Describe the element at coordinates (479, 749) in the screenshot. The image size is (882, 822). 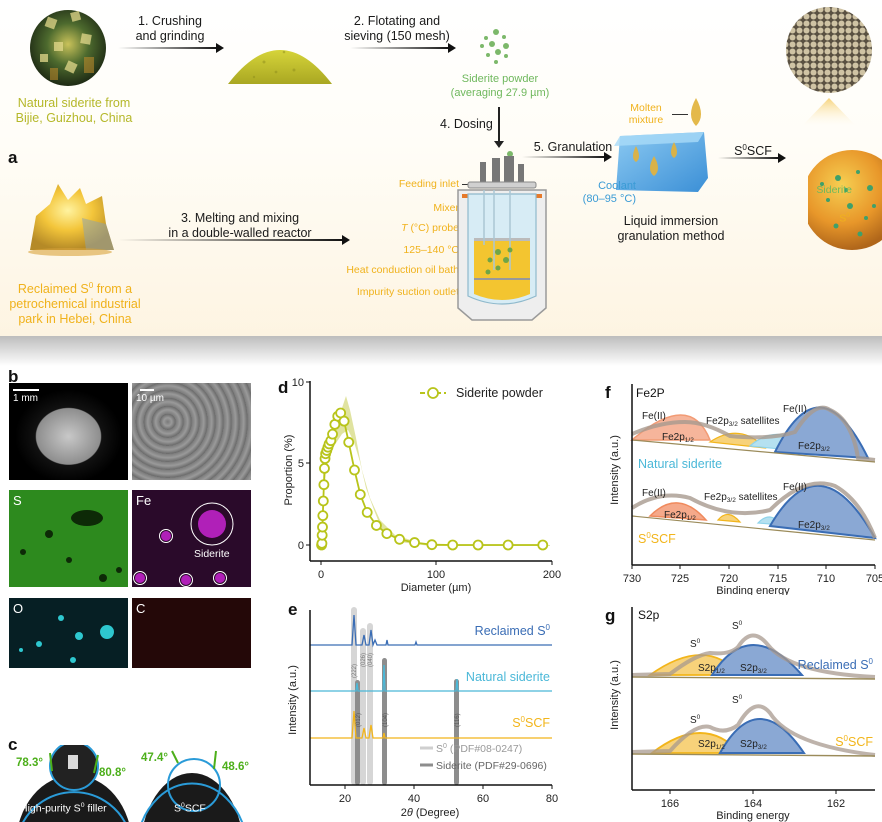
I see `legend-label-s0: S0 (PDF#08-0247)` at that location.